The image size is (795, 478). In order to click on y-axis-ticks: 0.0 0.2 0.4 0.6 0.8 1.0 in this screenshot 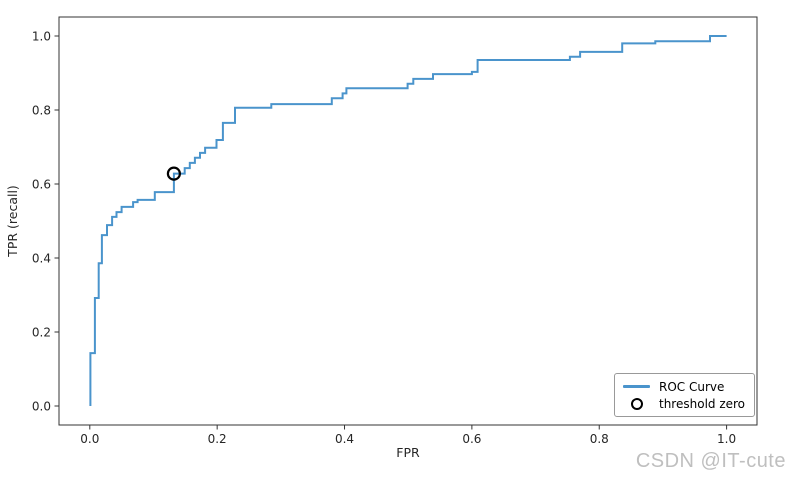, I will do `click(45, 222)`.